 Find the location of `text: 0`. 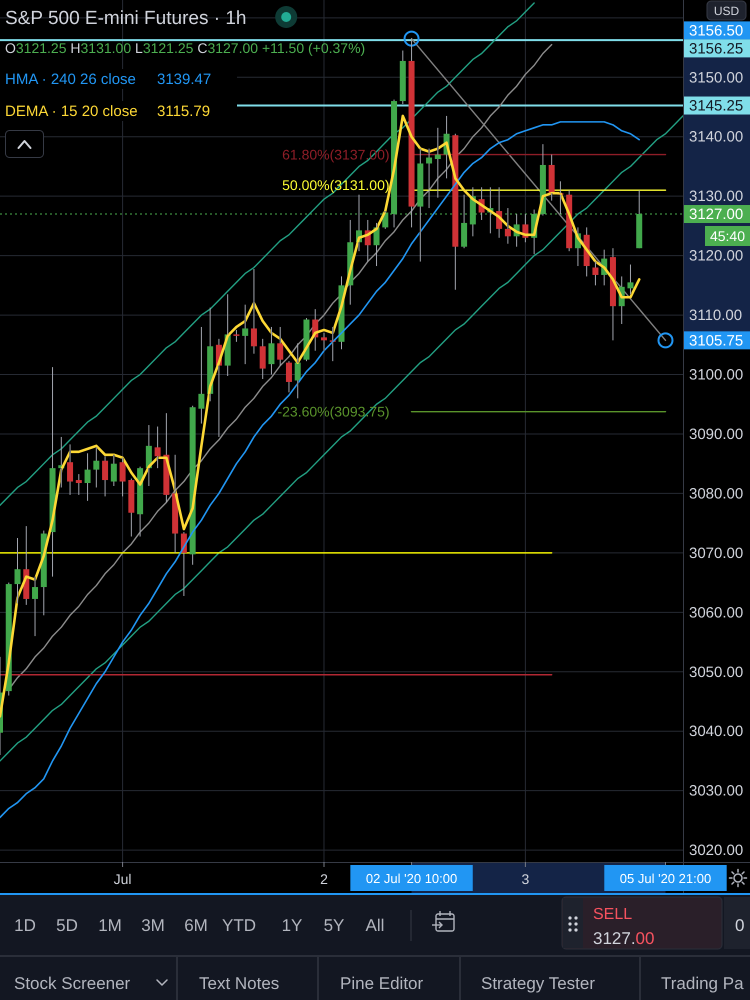

text: 0 is located at coordinates (739, 925).